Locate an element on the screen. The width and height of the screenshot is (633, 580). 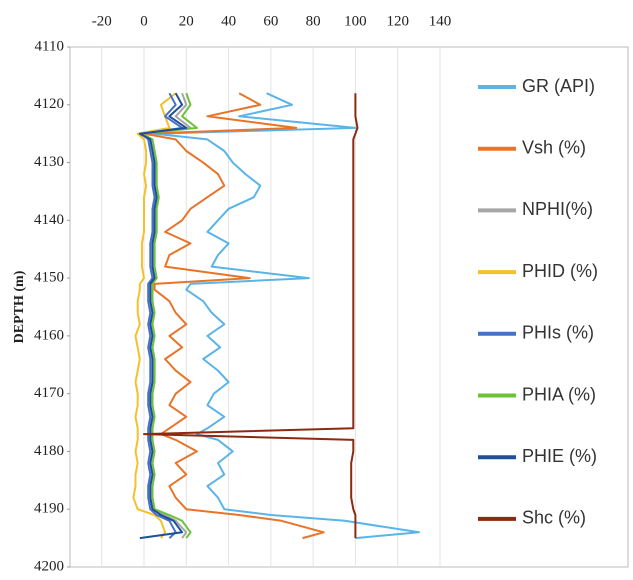
y-tick-label: 4160 is located at coordinates (49, 335).